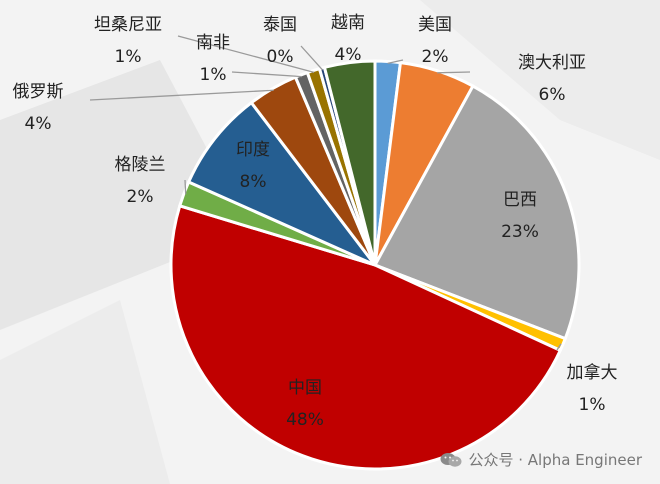  I want to click on slice-percent: 0%, so click(280, 57).